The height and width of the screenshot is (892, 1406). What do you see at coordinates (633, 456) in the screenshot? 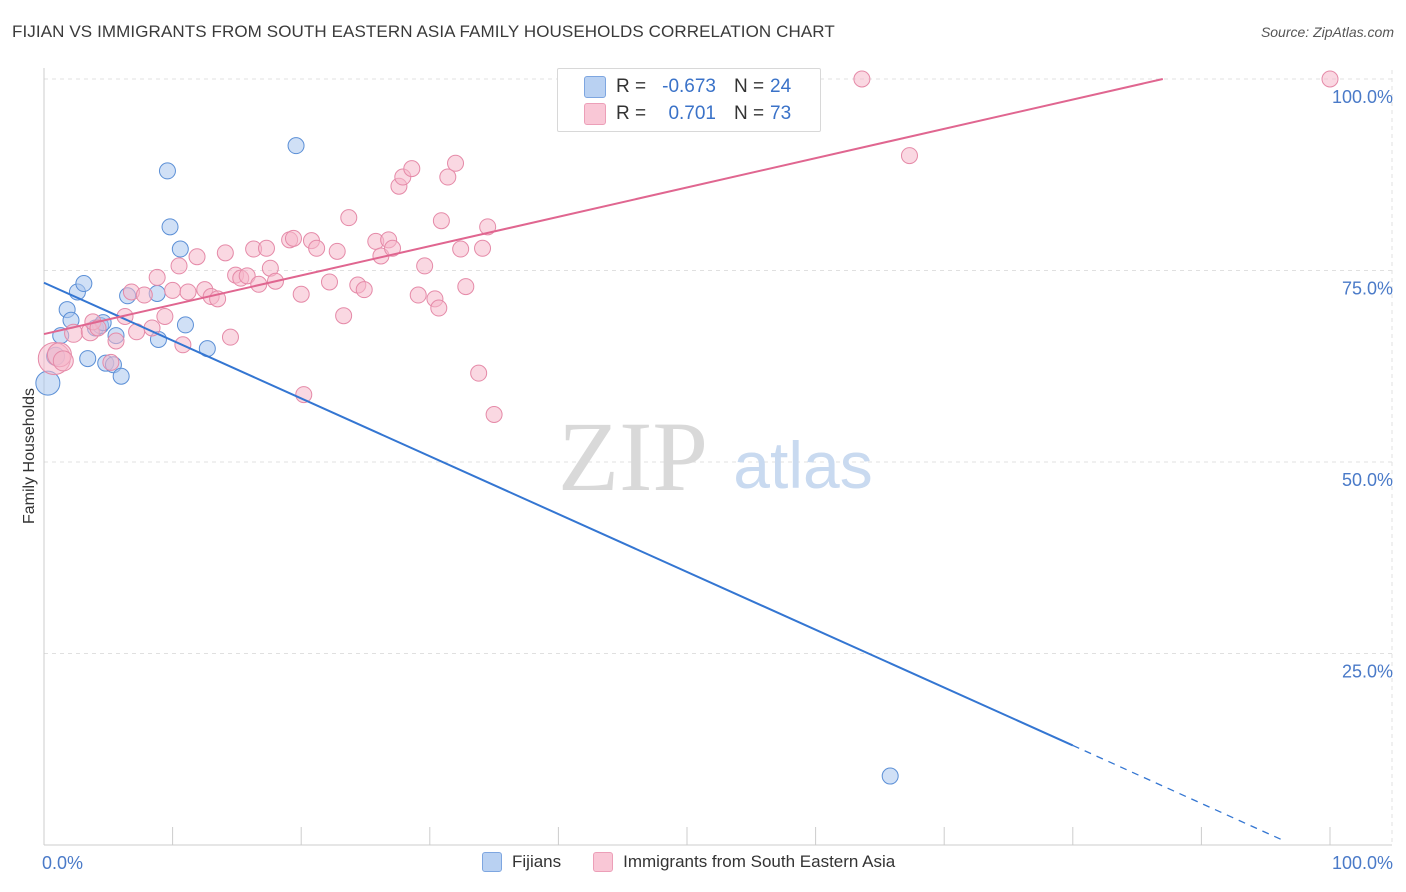
I see `watermark-zip: ZIP` at bounding box center [633, 456].